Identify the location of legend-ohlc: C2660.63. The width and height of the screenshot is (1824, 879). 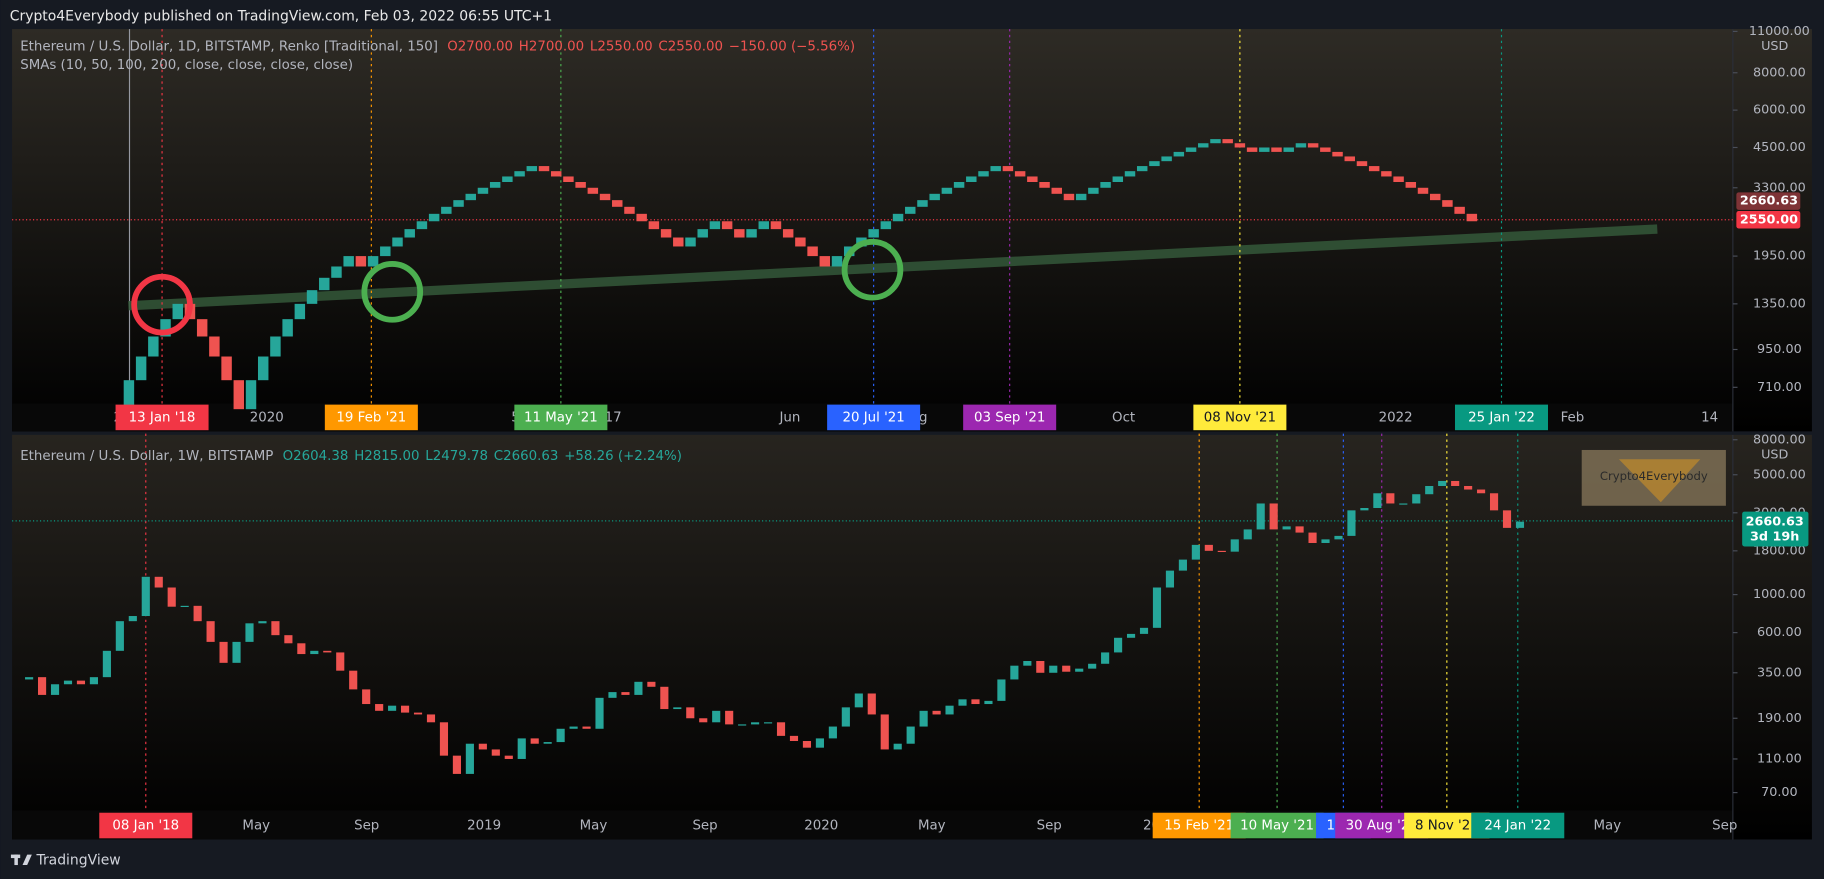
(526, 456).